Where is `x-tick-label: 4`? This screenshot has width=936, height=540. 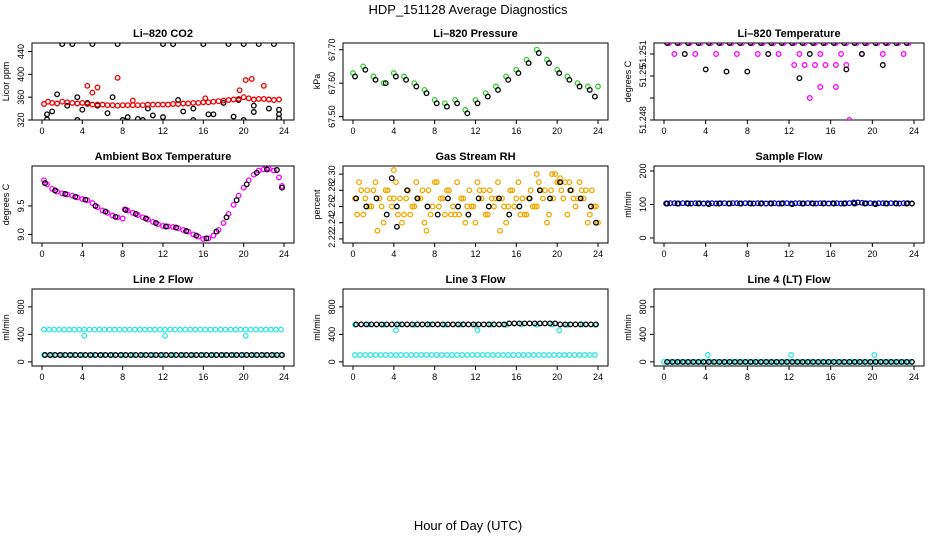 x-tick-label: 4 is located at coordinates (393, 377).